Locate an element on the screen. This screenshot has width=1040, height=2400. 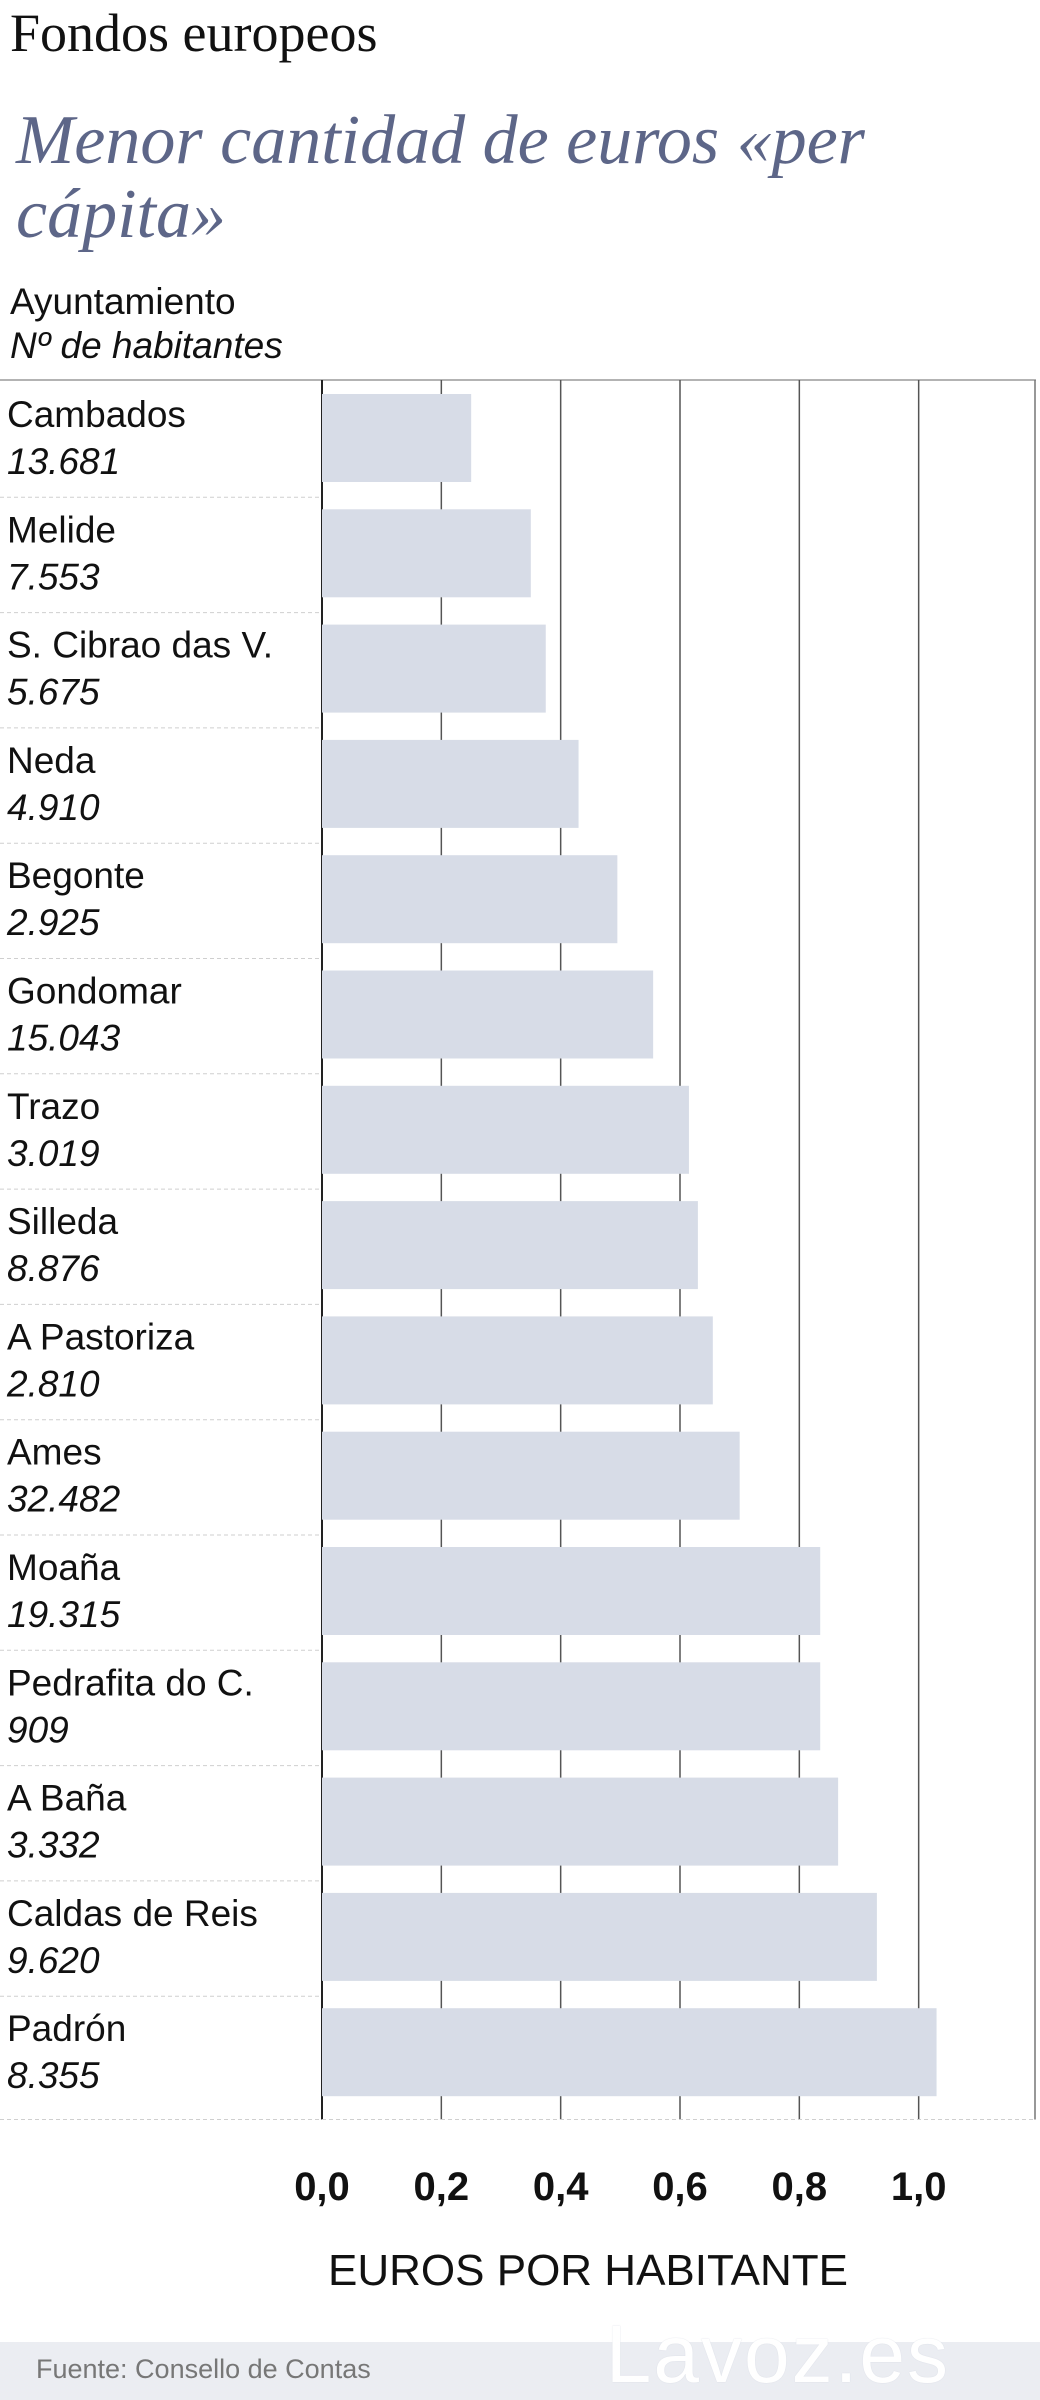
category-label: Caldas de Reis is located at coordinates (132, 1913).